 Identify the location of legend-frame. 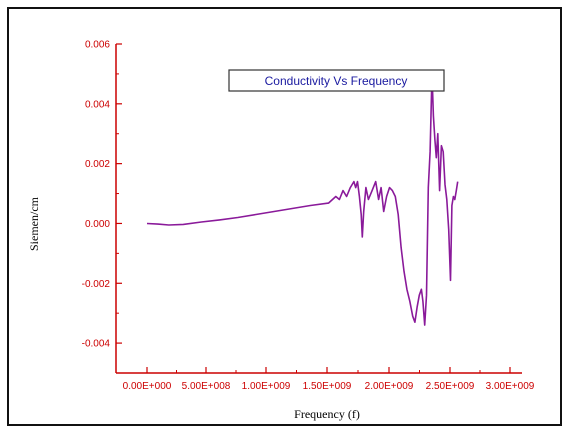
(336, 80).